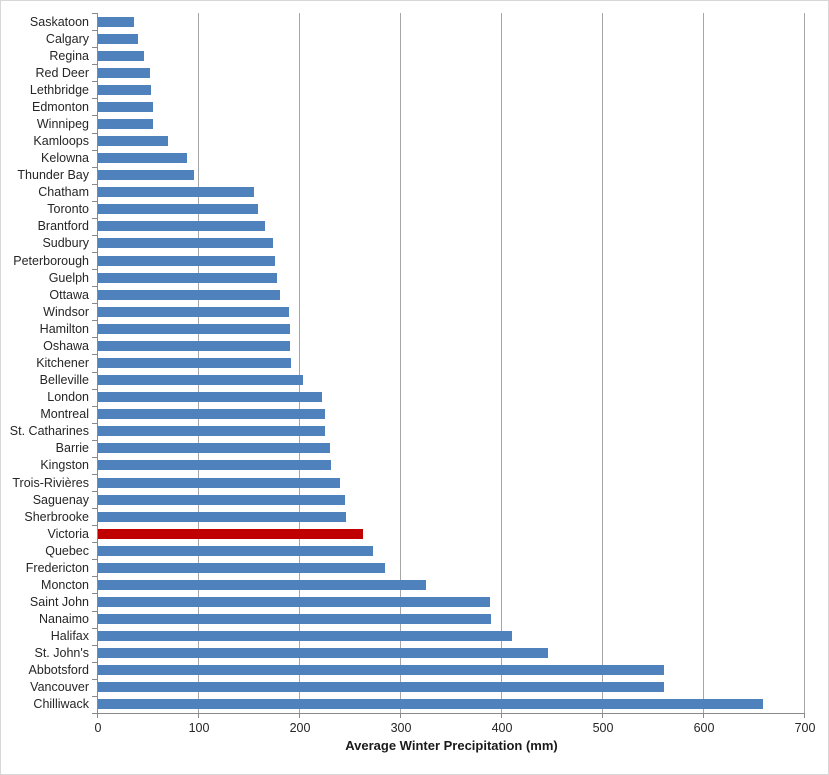  Describe the element at coordinates (69, 636) in the screenshot. I see `category-label: Halifax` at that location.